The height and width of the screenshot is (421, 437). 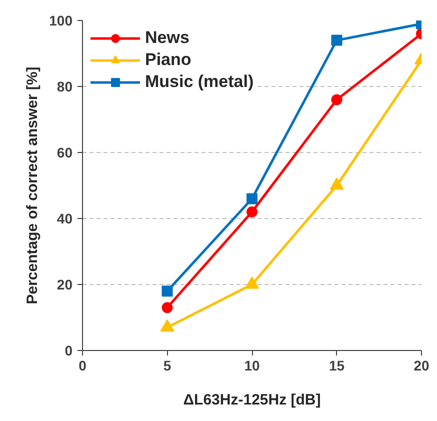 I want to click on y-tick-label: 80, so click(x=64, y=86).